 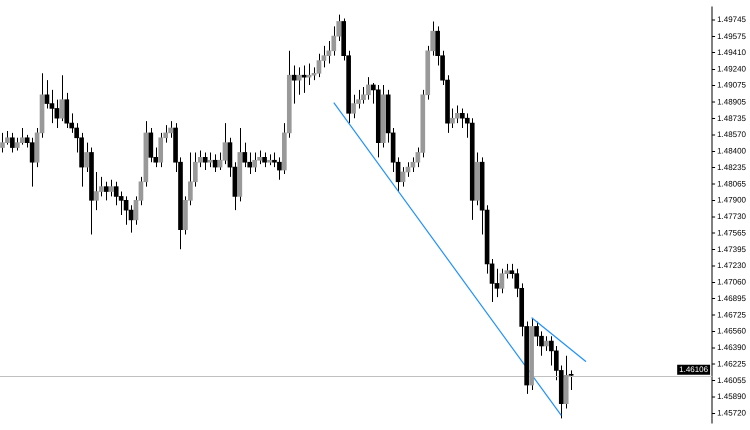 What do you see at coordinates (732, 233) in the screenshot?
I see `y-tick-label: 1.47565` at bounding box center [732, 233].